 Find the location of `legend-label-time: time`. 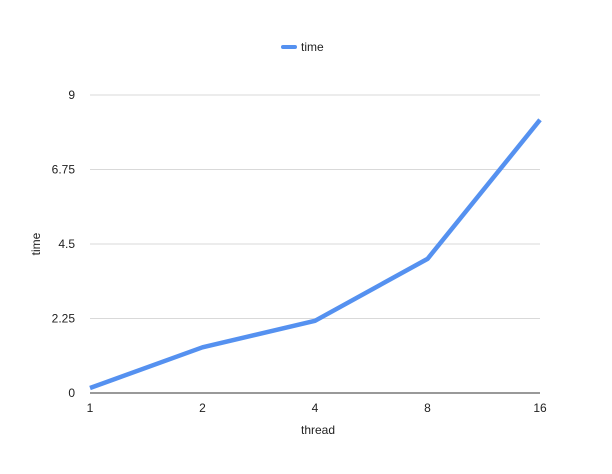

legend-label-time: time is located at coordinates (312, 47).